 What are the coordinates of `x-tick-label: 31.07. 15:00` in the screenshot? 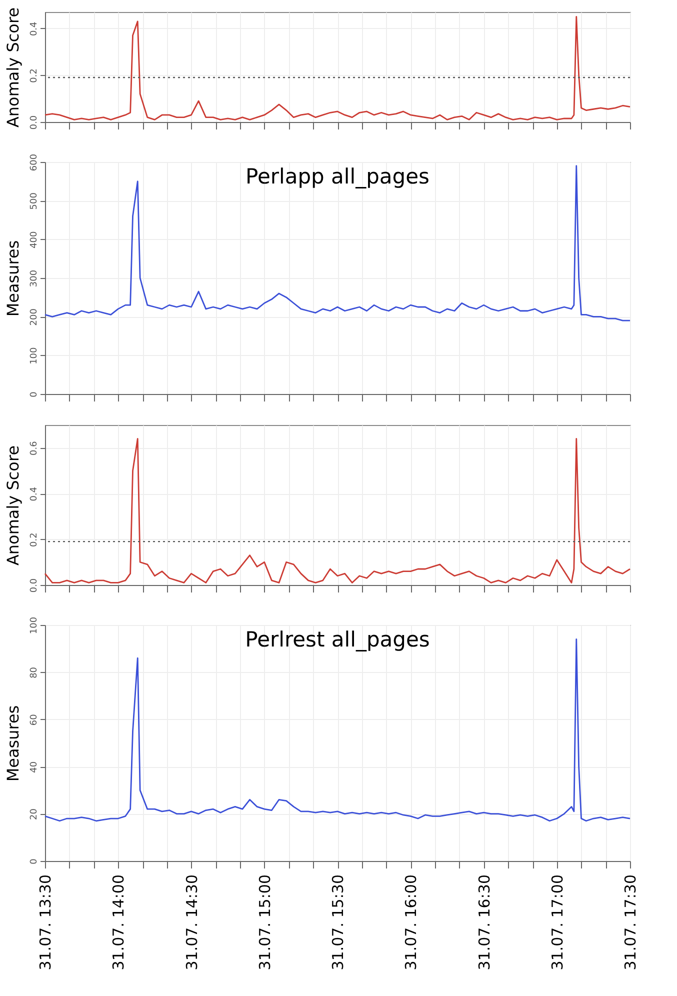 It's located at (265, 922).